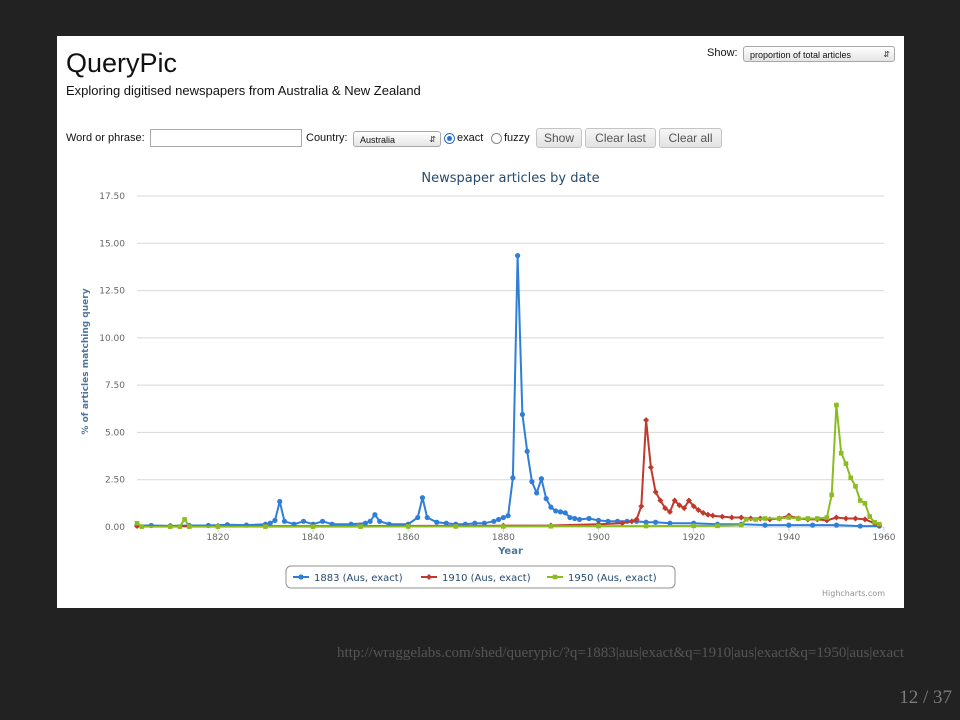 Image resolution: width=960 pixels, height=720 pixels. What do you see at coordinates (86, 361) in the screenshot?
I see `y-axis-title: % of articles matching query` at bounding box center [86, 361].